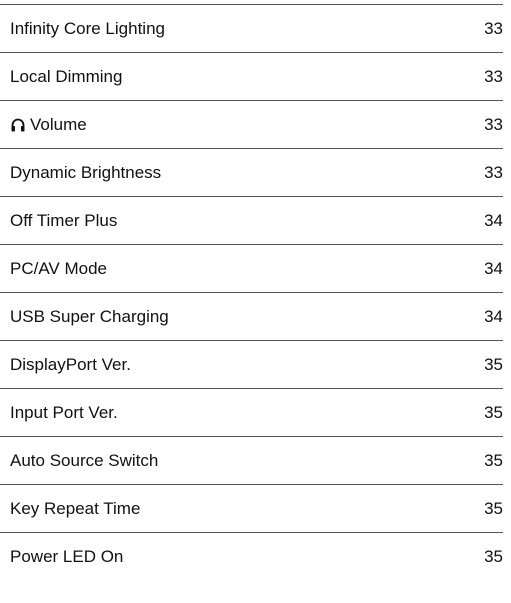 This screenshot has height=603, width=511. Describe the element at coordinates (251, 412) in the screenshot. I see `toc-row: Input Port Ver. 35` at that location.